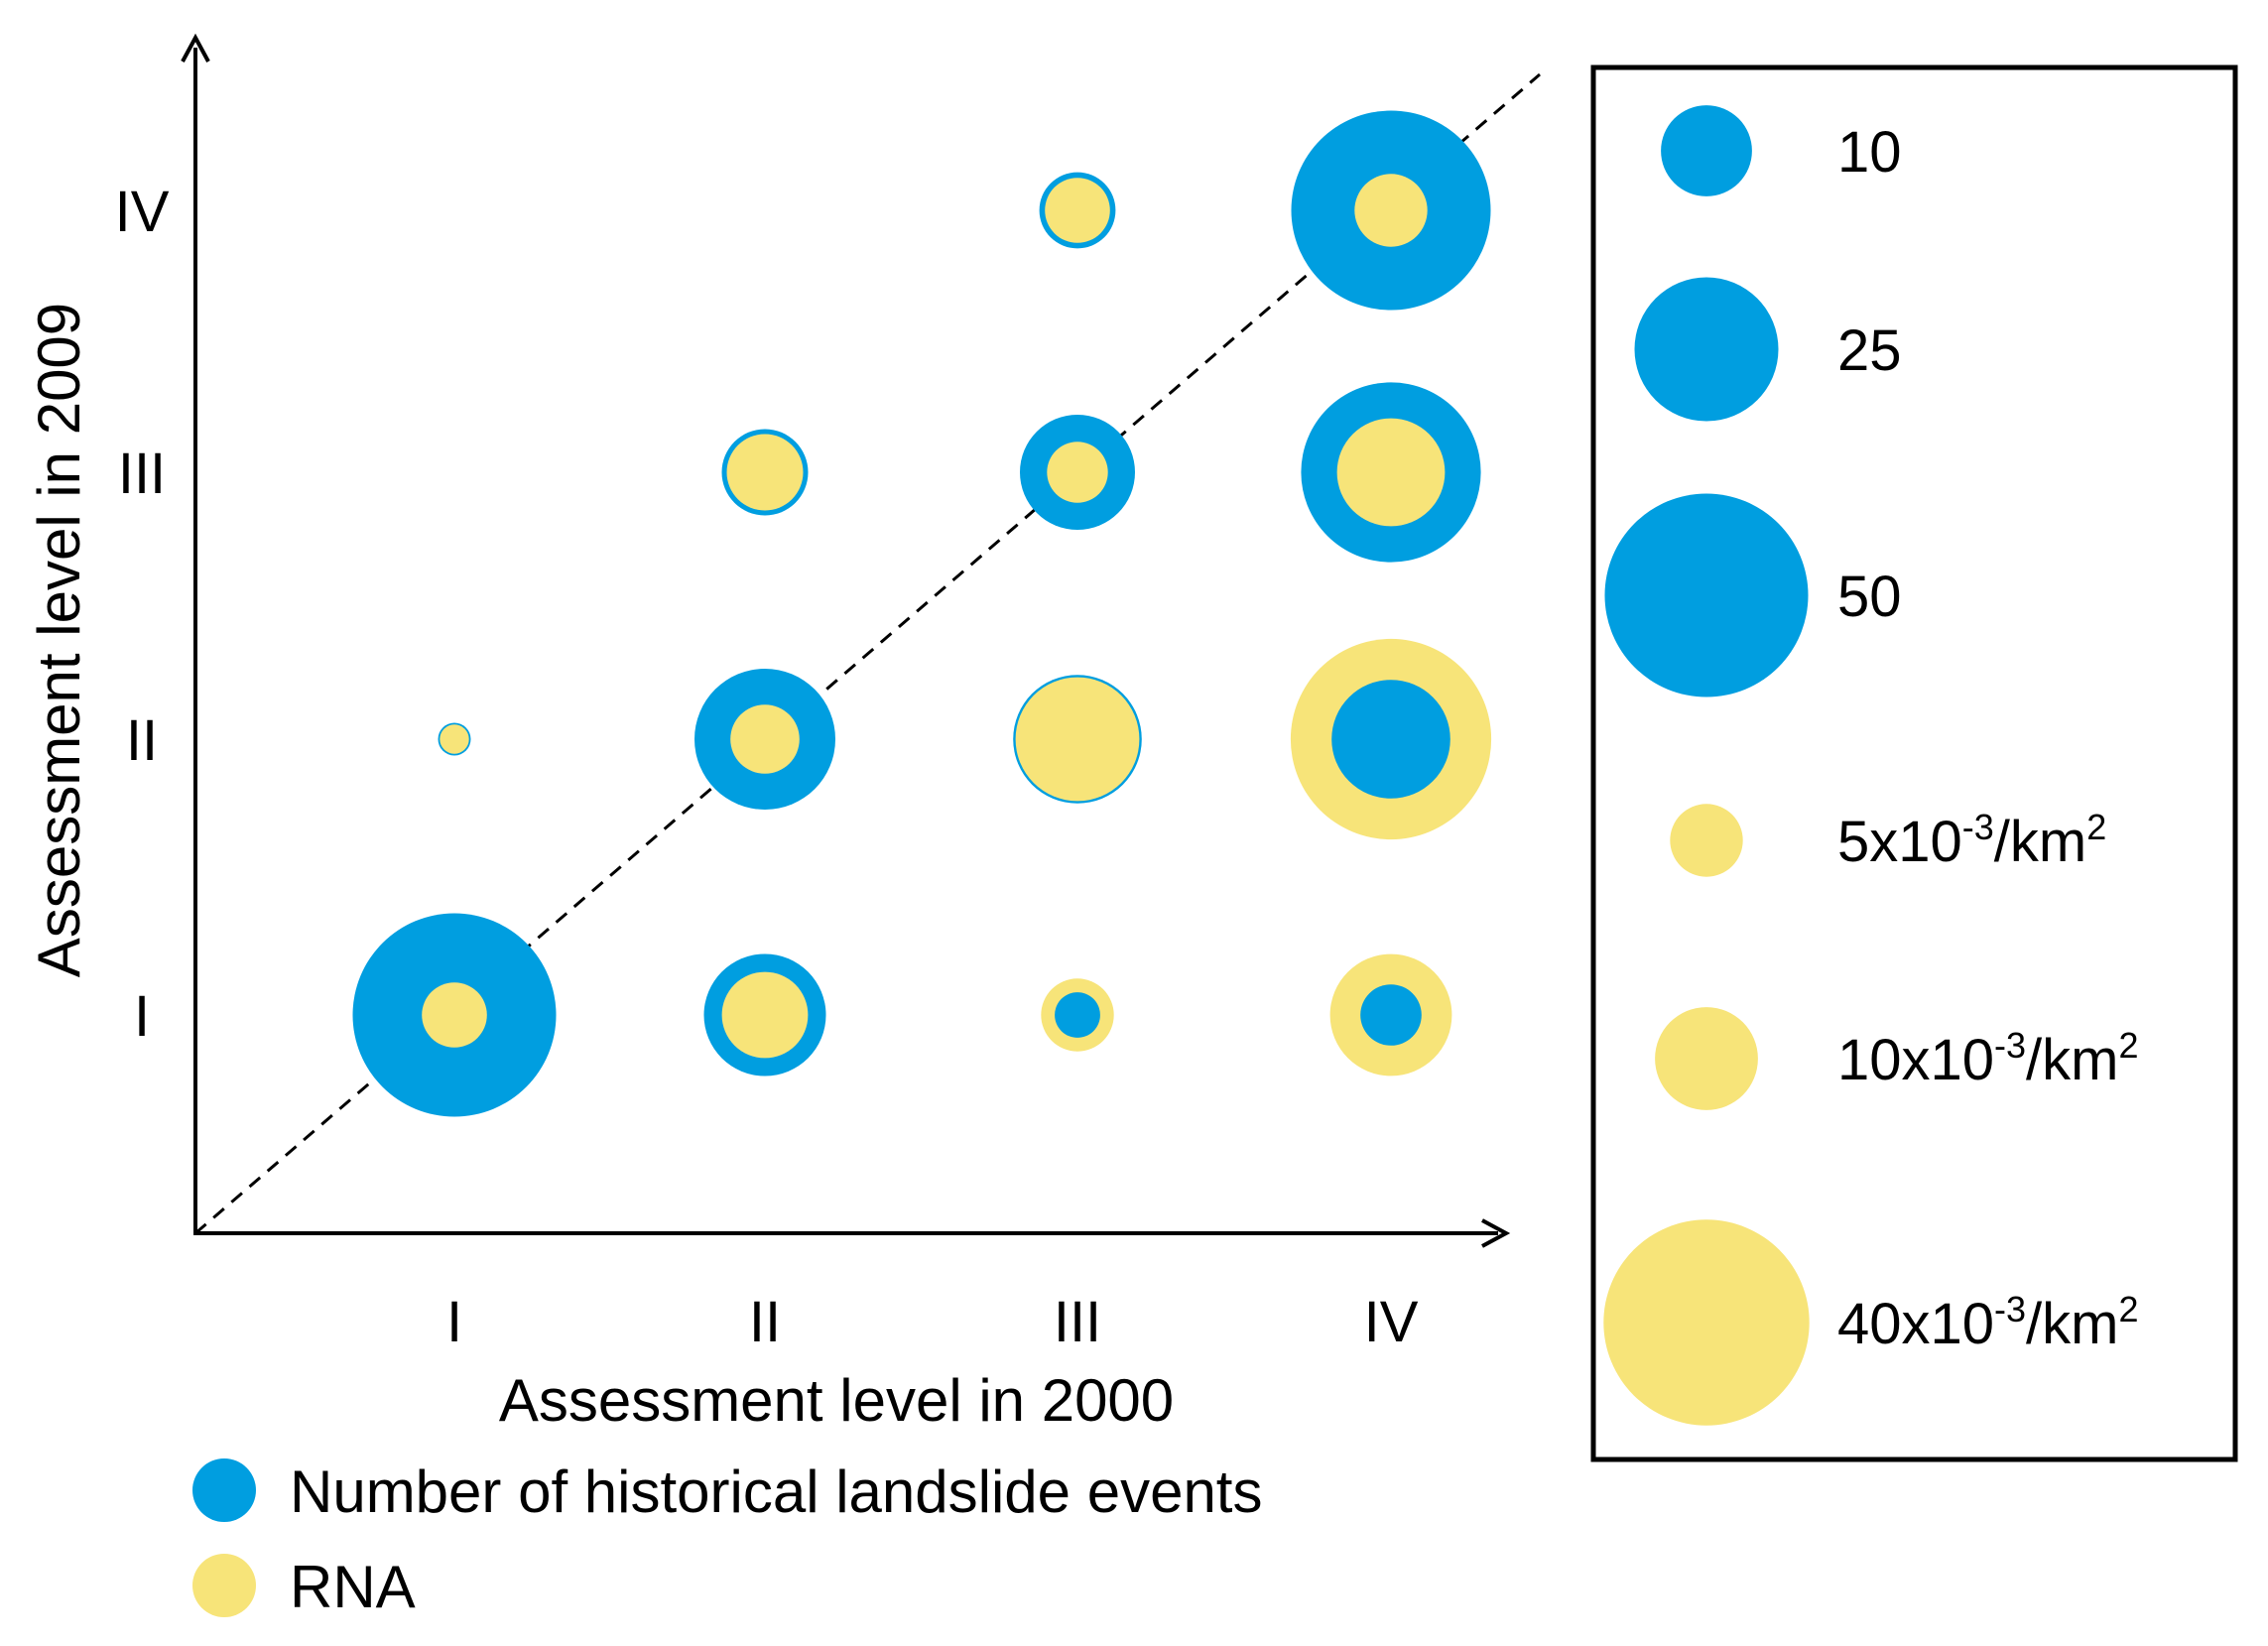  What do you see at coordinates (59, 640) in the screenshot?
I see `y-axis-title: Assessment level in 2009` at bounding box center [59, 640].